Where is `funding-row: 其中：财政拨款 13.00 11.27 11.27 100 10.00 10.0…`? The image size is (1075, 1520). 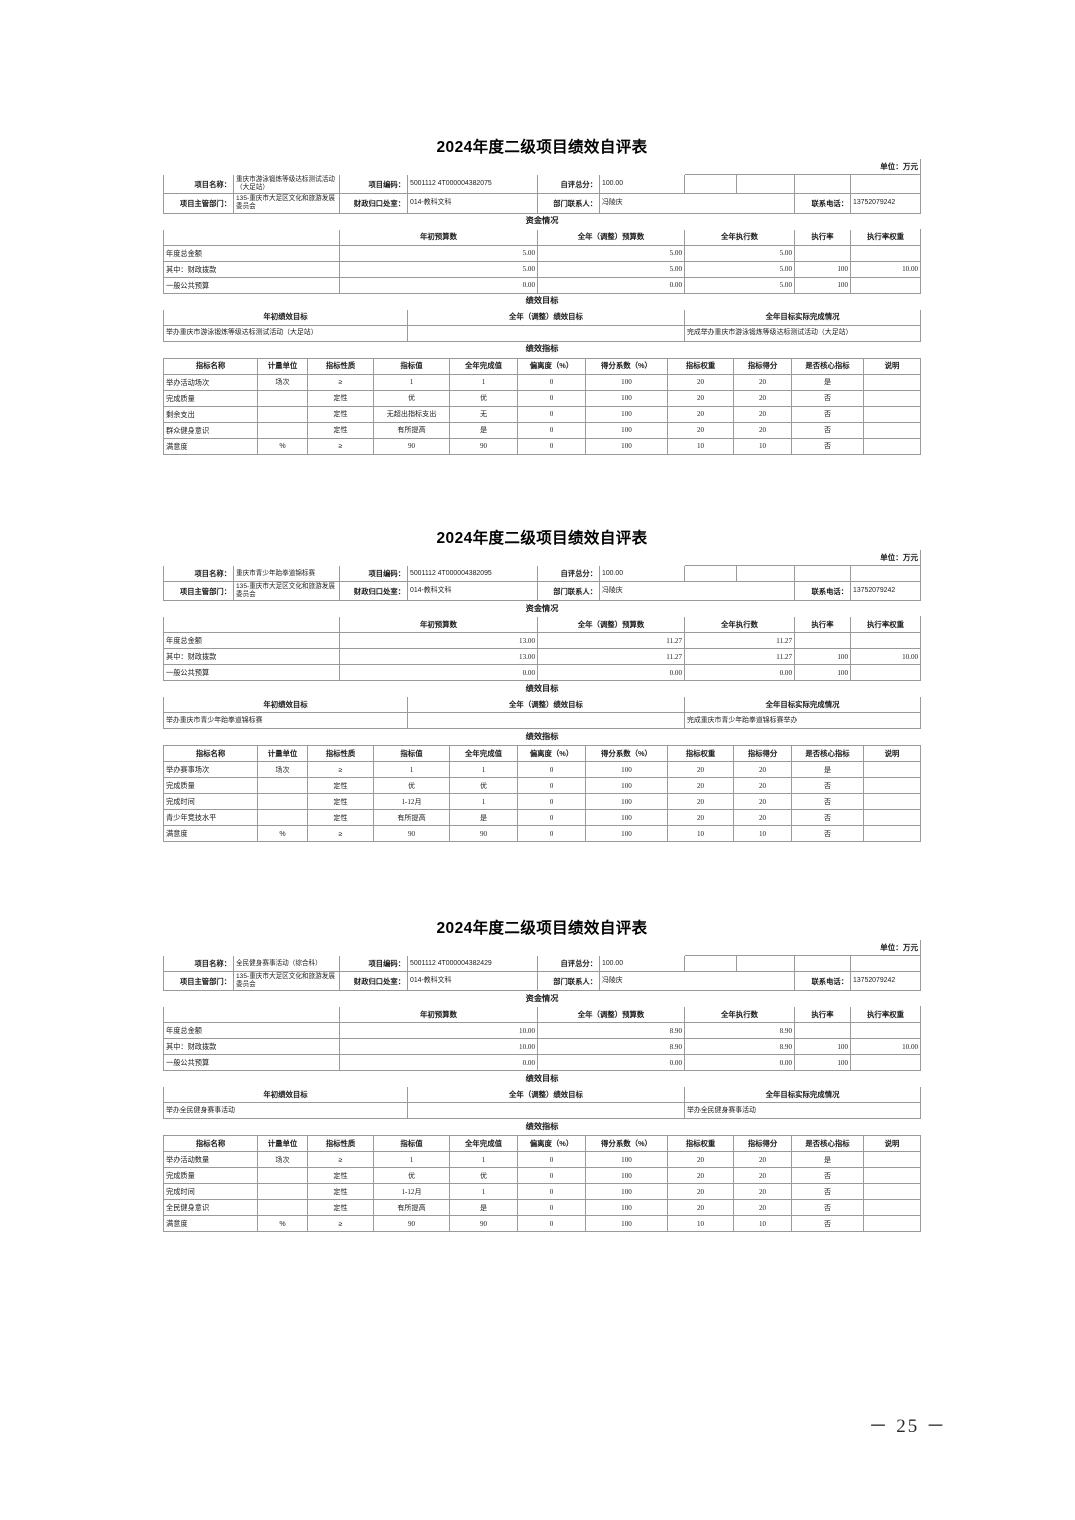
funding-row: 其中：财政拨款 13.00 11.27 11.27 100 10.00 10.0… is located at coordinates (542, 657).